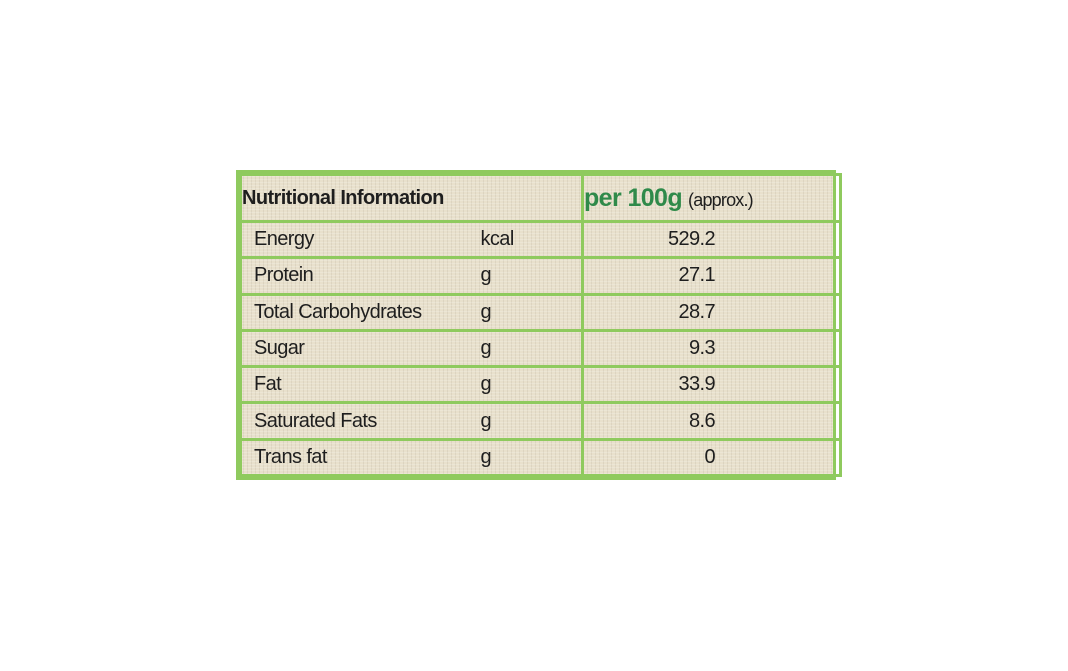 The image size is (1068, 671). I want to click on table-row: Trans fat g 0, so click(540, 457).